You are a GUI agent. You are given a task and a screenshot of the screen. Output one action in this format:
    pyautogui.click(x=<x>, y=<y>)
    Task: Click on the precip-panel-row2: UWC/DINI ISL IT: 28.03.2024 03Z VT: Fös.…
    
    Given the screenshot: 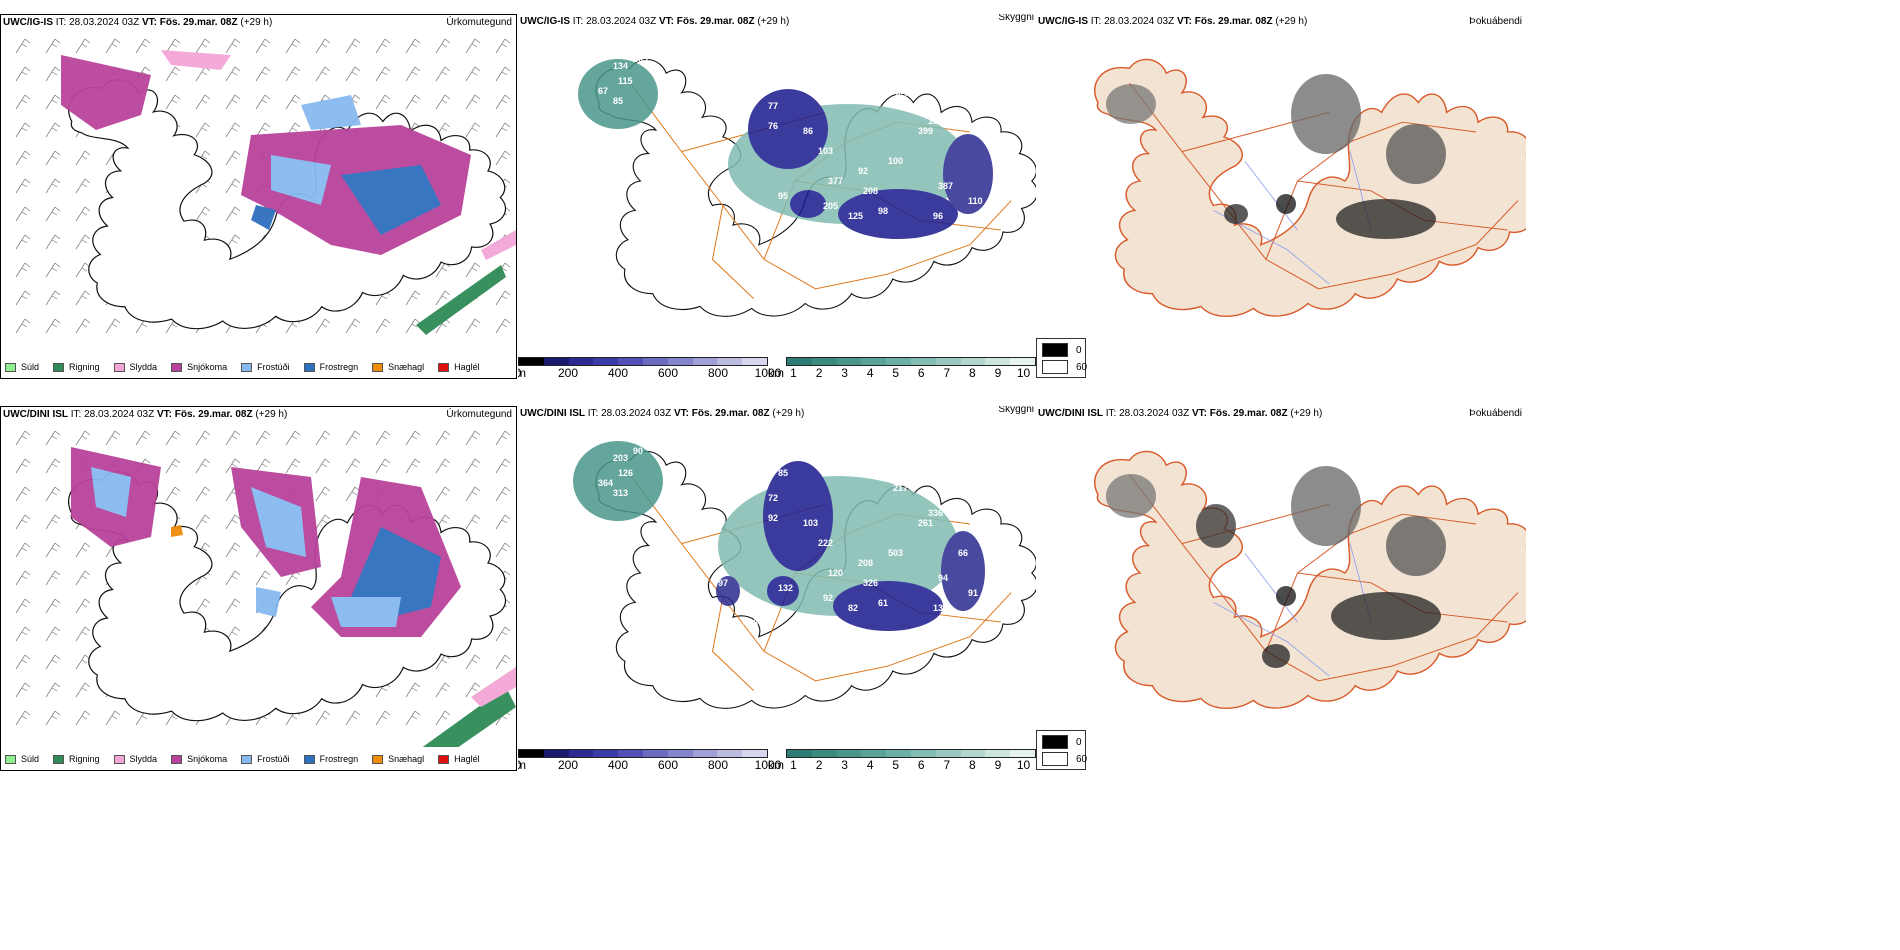 What is the action you would take?
    pyautogui.click(x=258, y=588)
    